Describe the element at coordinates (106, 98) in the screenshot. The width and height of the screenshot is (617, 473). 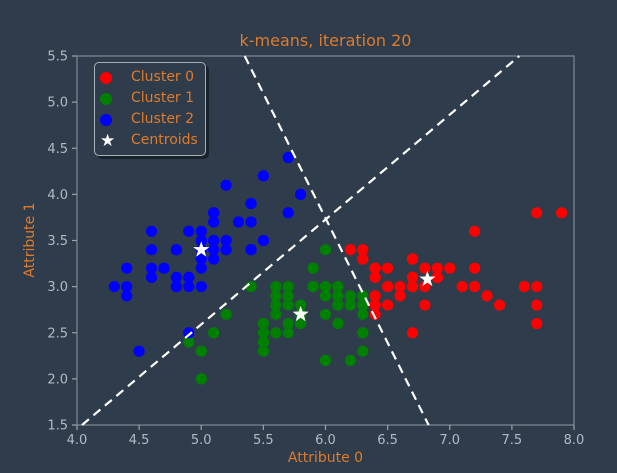
I see `cluster-1-dot-icon` at that location.